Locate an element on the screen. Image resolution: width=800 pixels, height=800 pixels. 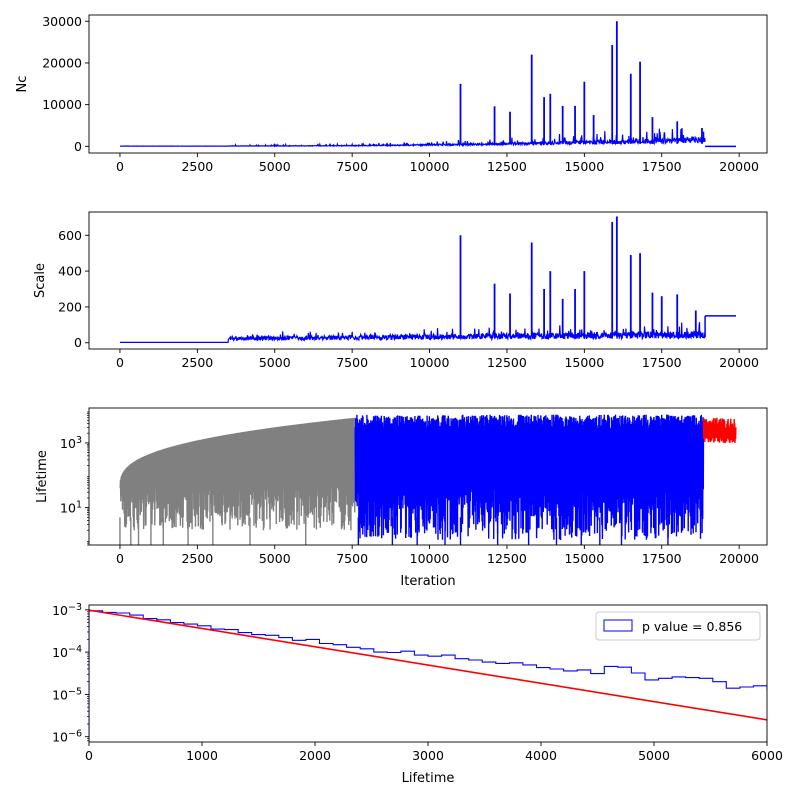
y-axis-label: Scale is located at coordinates (40, 280).